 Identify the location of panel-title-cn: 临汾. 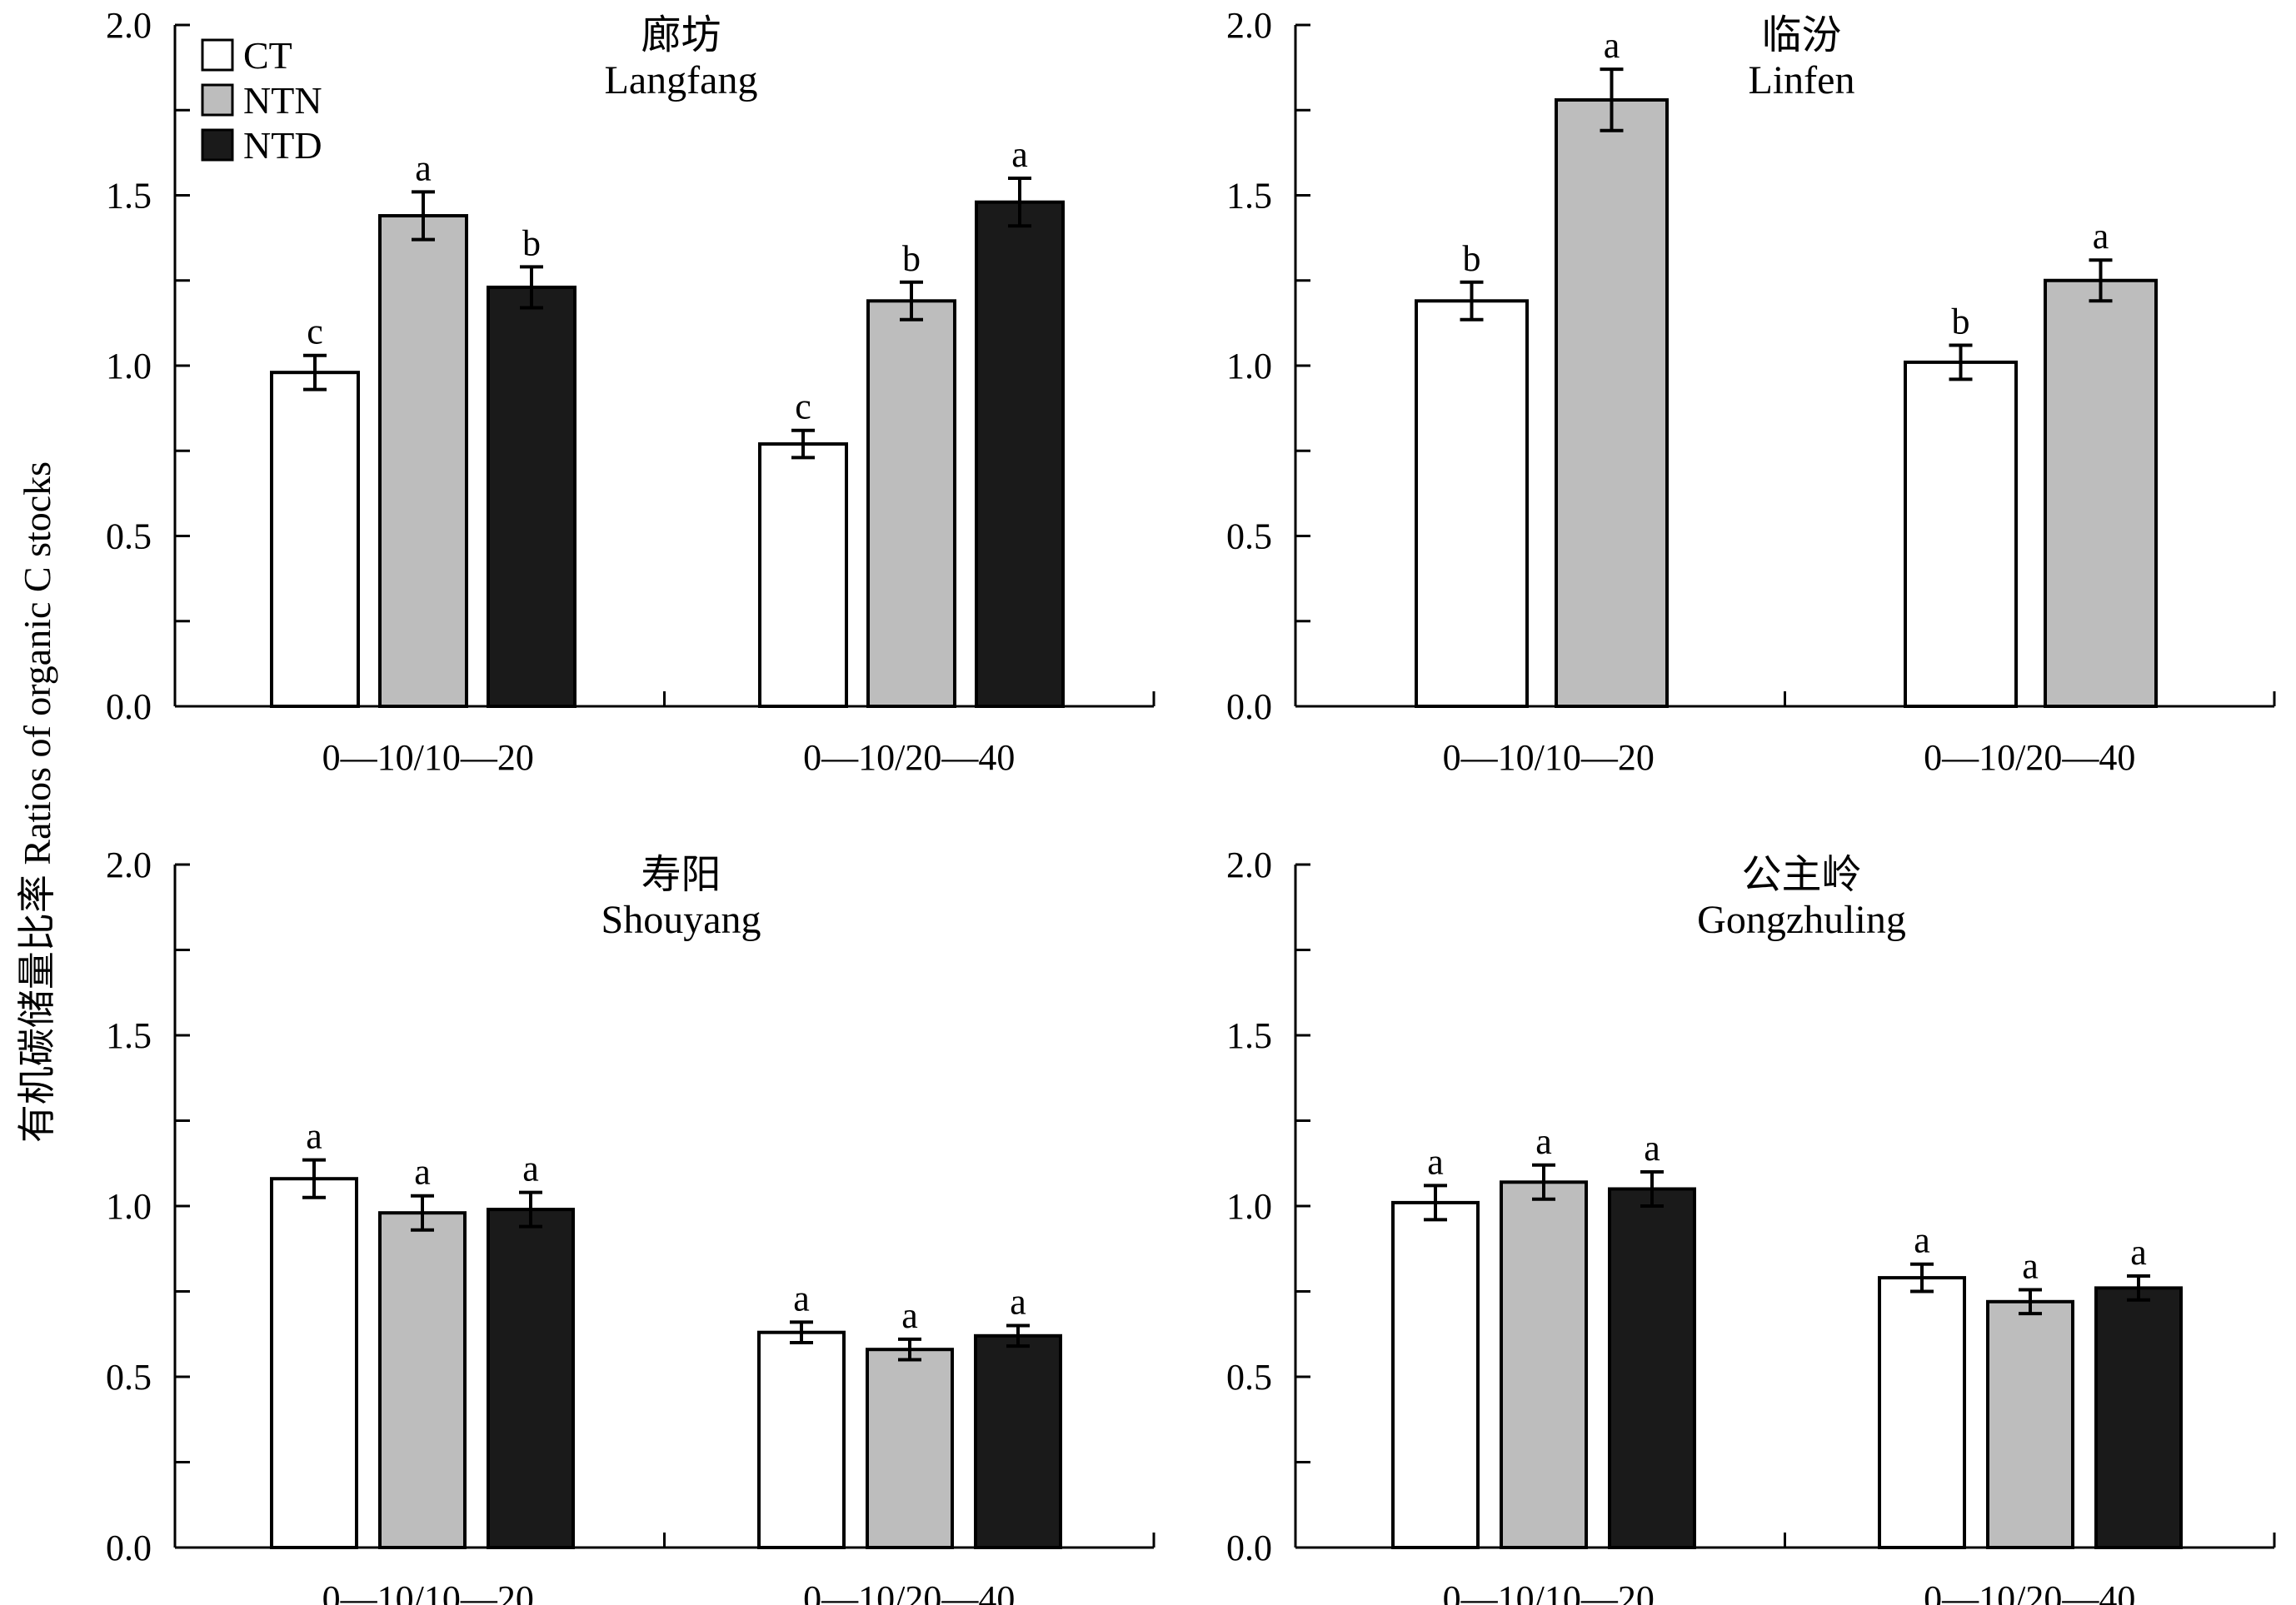
(1801, 35).